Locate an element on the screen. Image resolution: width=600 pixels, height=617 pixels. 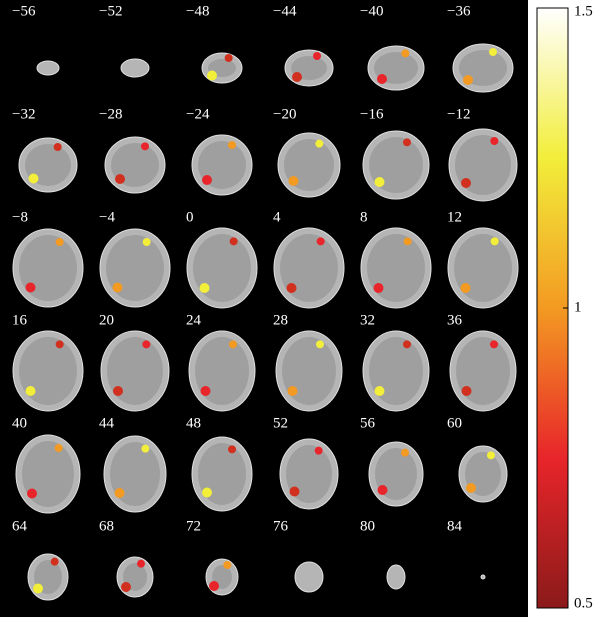
slice-label: 24 is located at coordinates (194, 320).